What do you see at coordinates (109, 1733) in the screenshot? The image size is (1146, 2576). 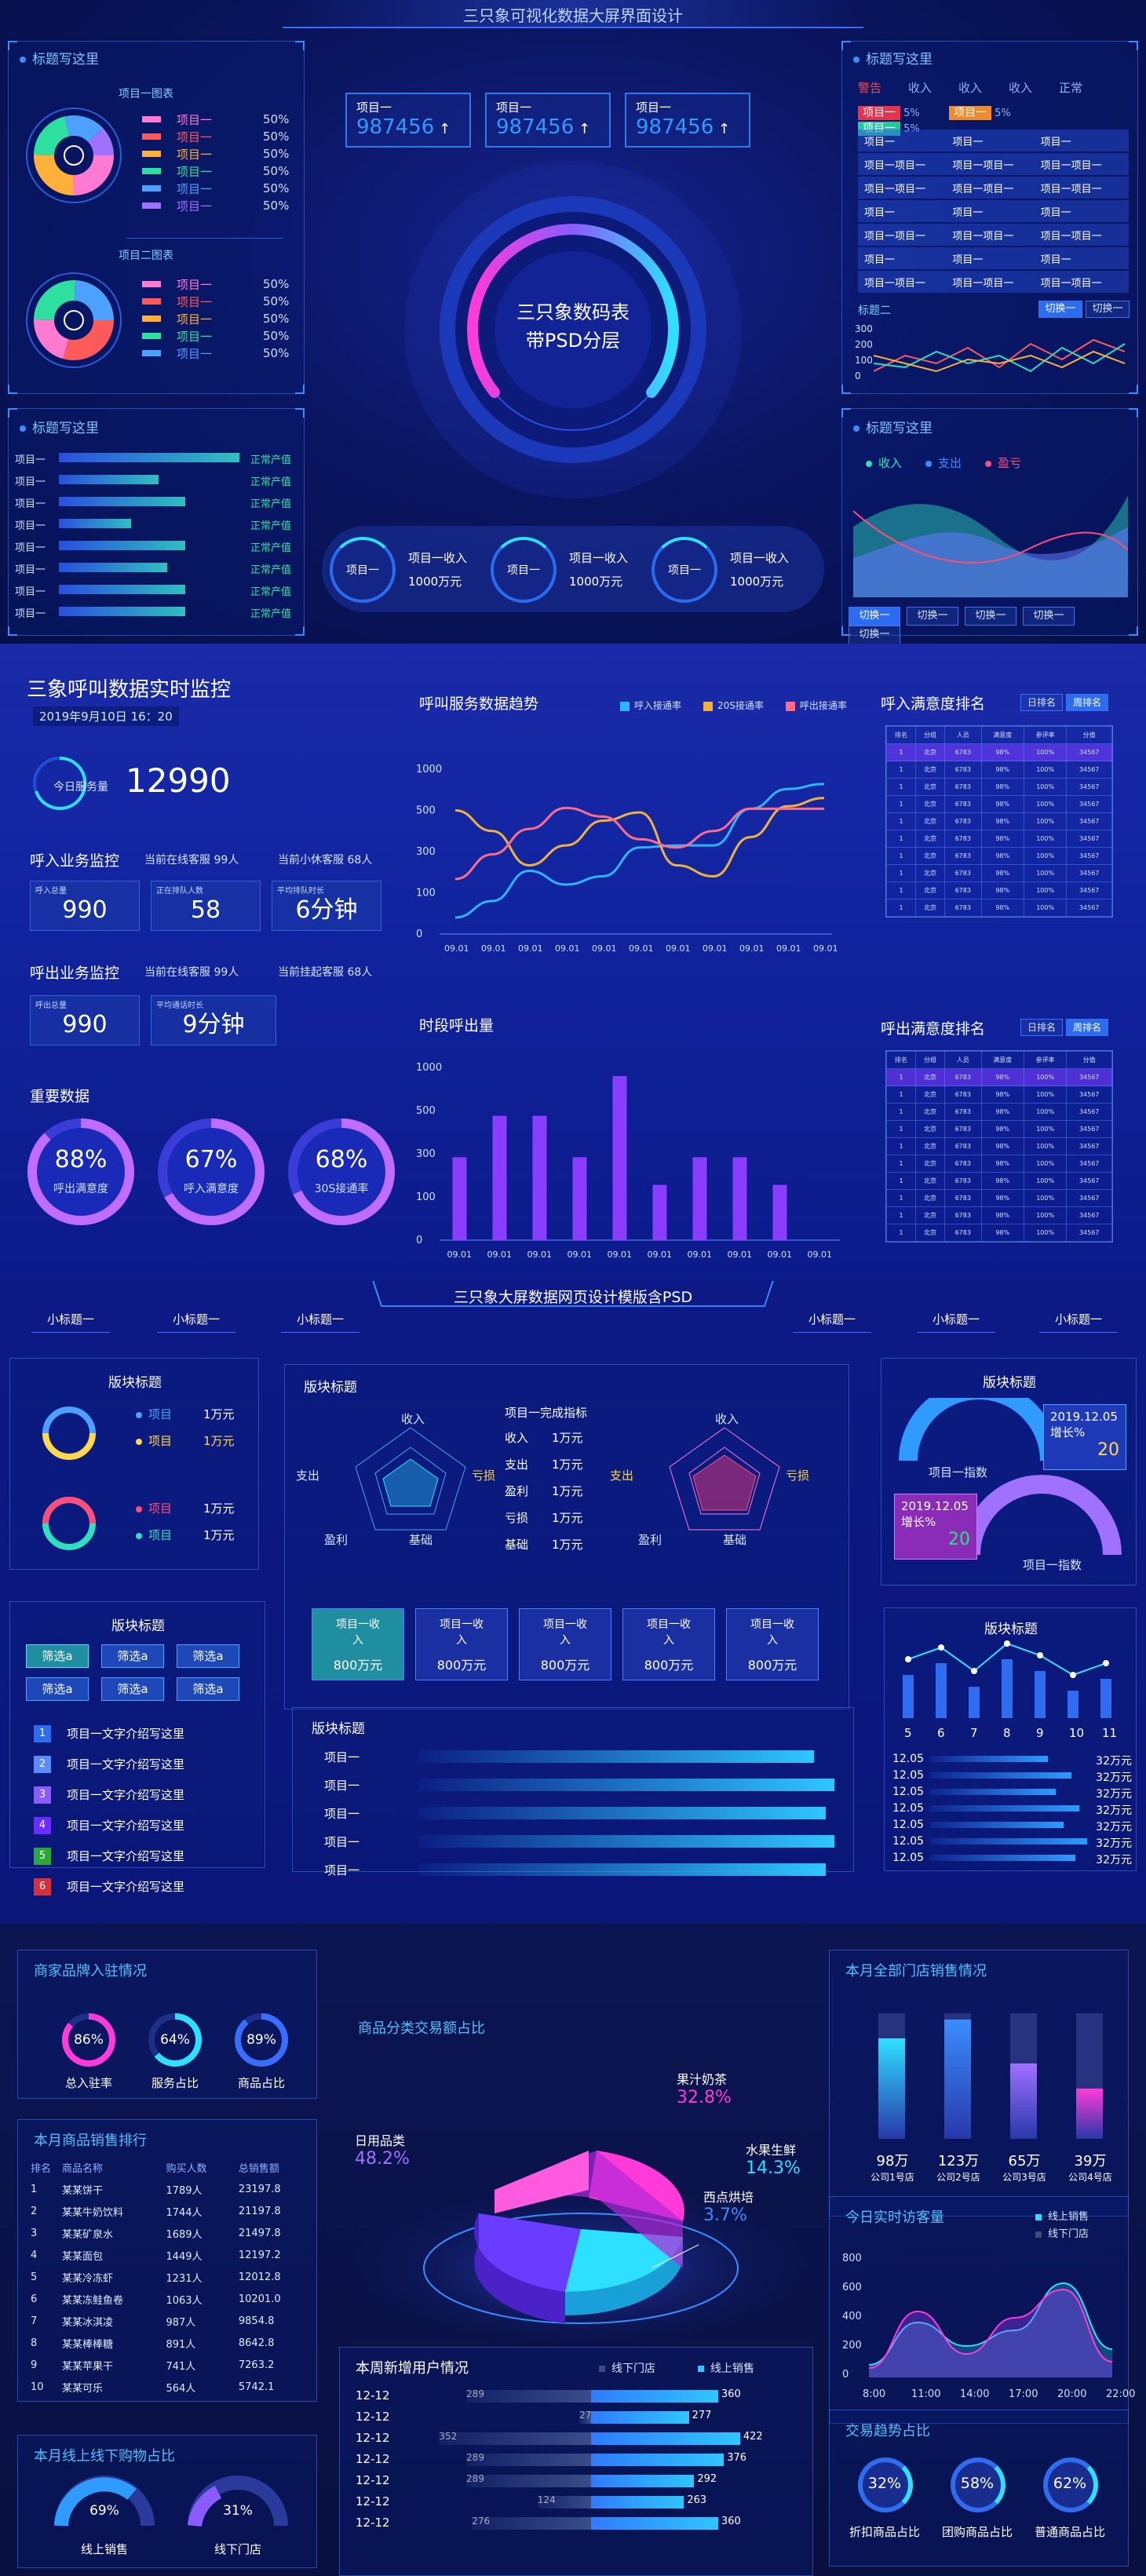 I see `intro-list-item: 1 项目一文字介绍写这里` at bounding box center [109, 1733].